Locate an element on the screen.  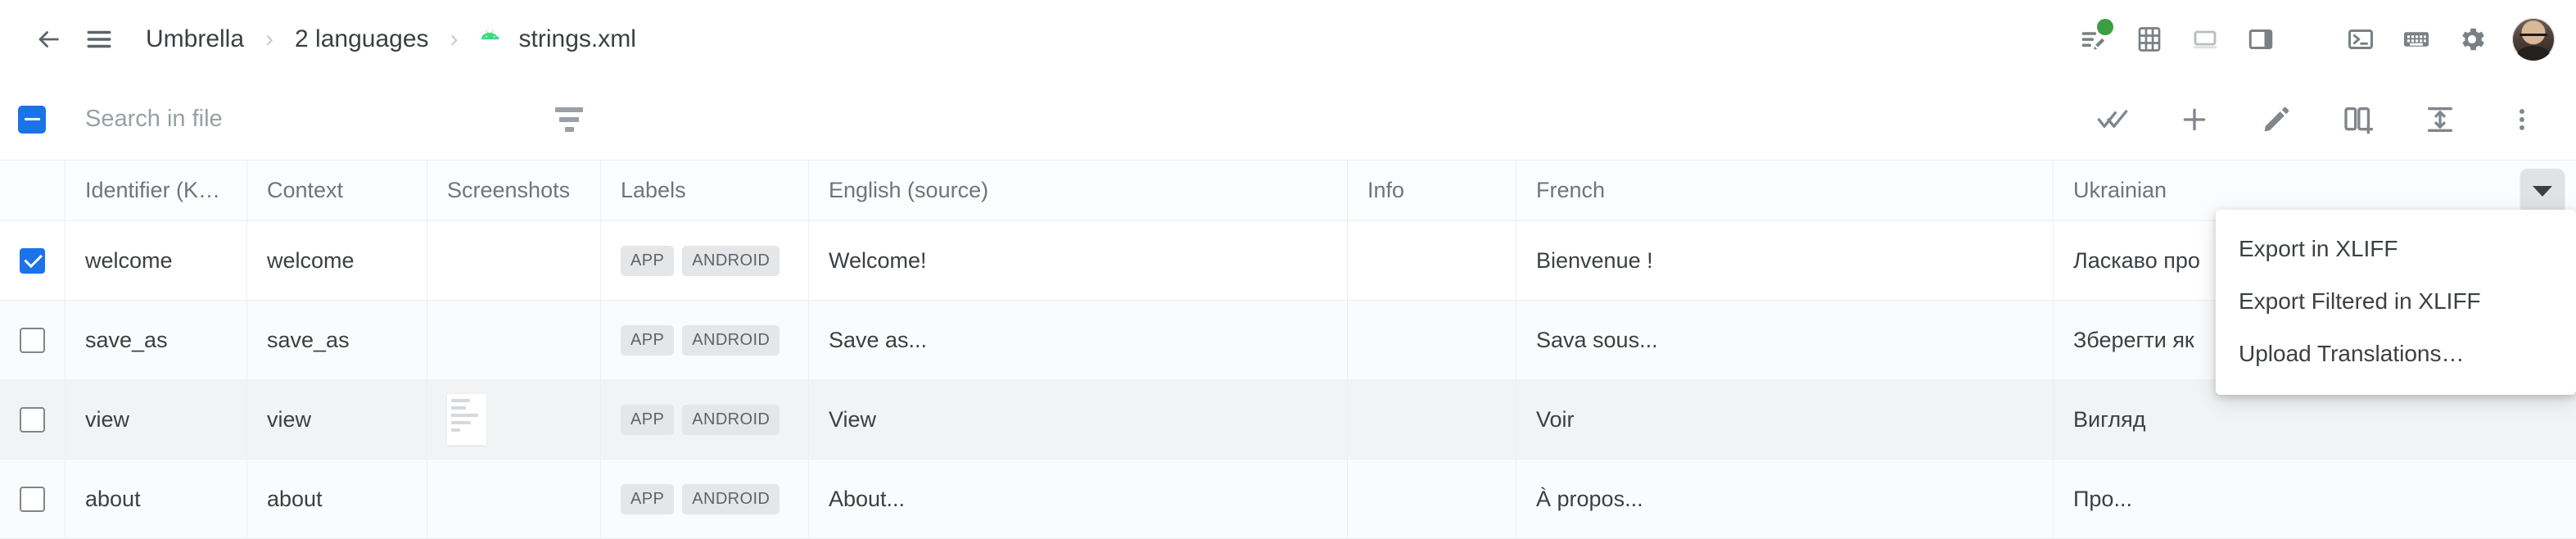
column-header-labels: Labels is located at coordinates (705, 190).